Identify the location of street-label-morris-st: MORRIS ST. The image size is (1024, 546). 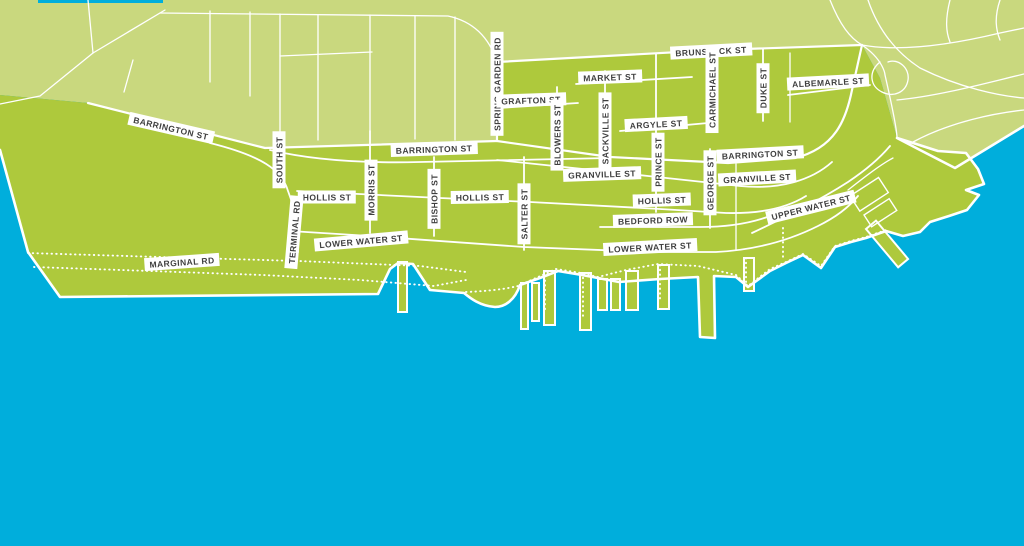
(371, 190).